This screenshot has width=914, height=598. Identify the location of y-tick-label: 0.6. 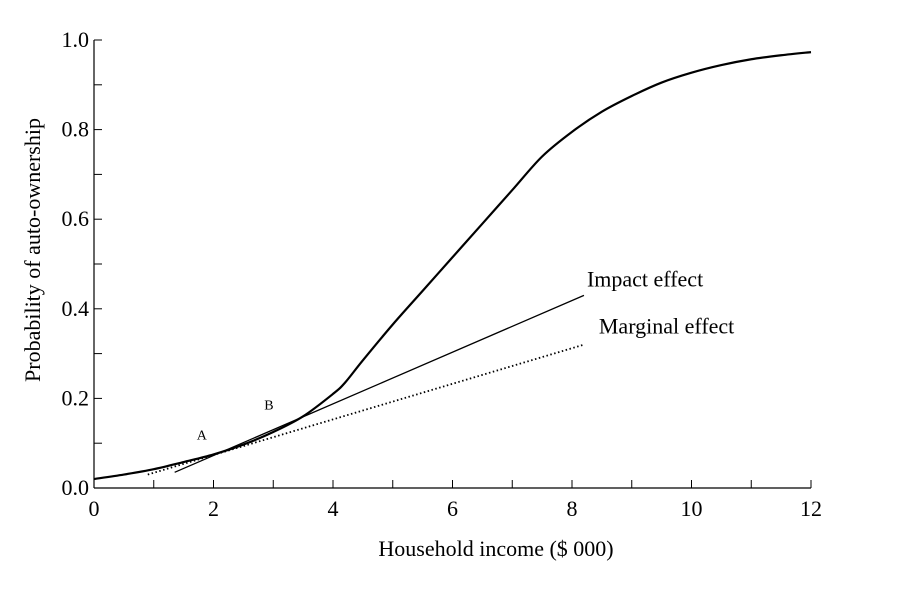
(76, 218).